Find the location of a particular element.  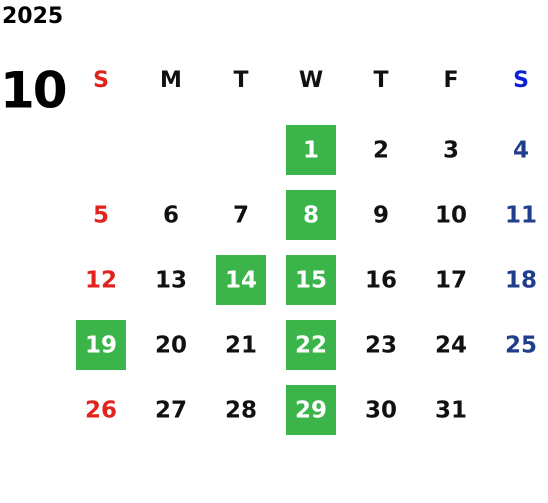

day: 16 is located at coordinates (381, 281).